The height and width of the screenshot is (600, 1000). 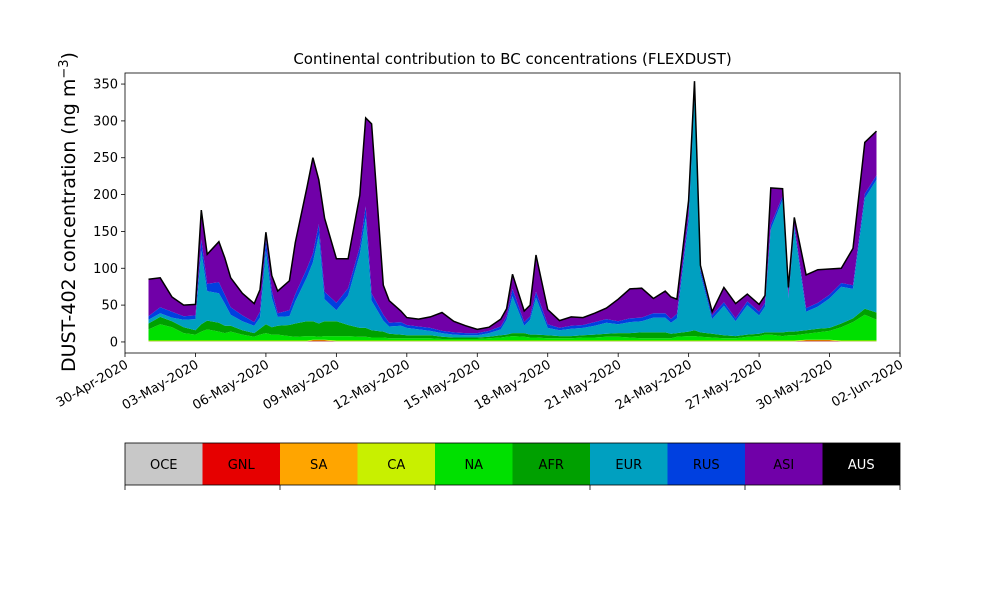 I want to click on y-axis-label-text: DUST-402 concentration (ng m, so click(x=69, y=225).